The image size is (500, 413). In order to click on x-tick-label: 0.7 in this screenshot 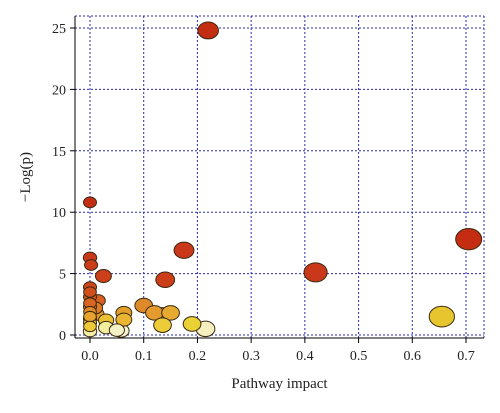, I will do `click(466, 356)`.